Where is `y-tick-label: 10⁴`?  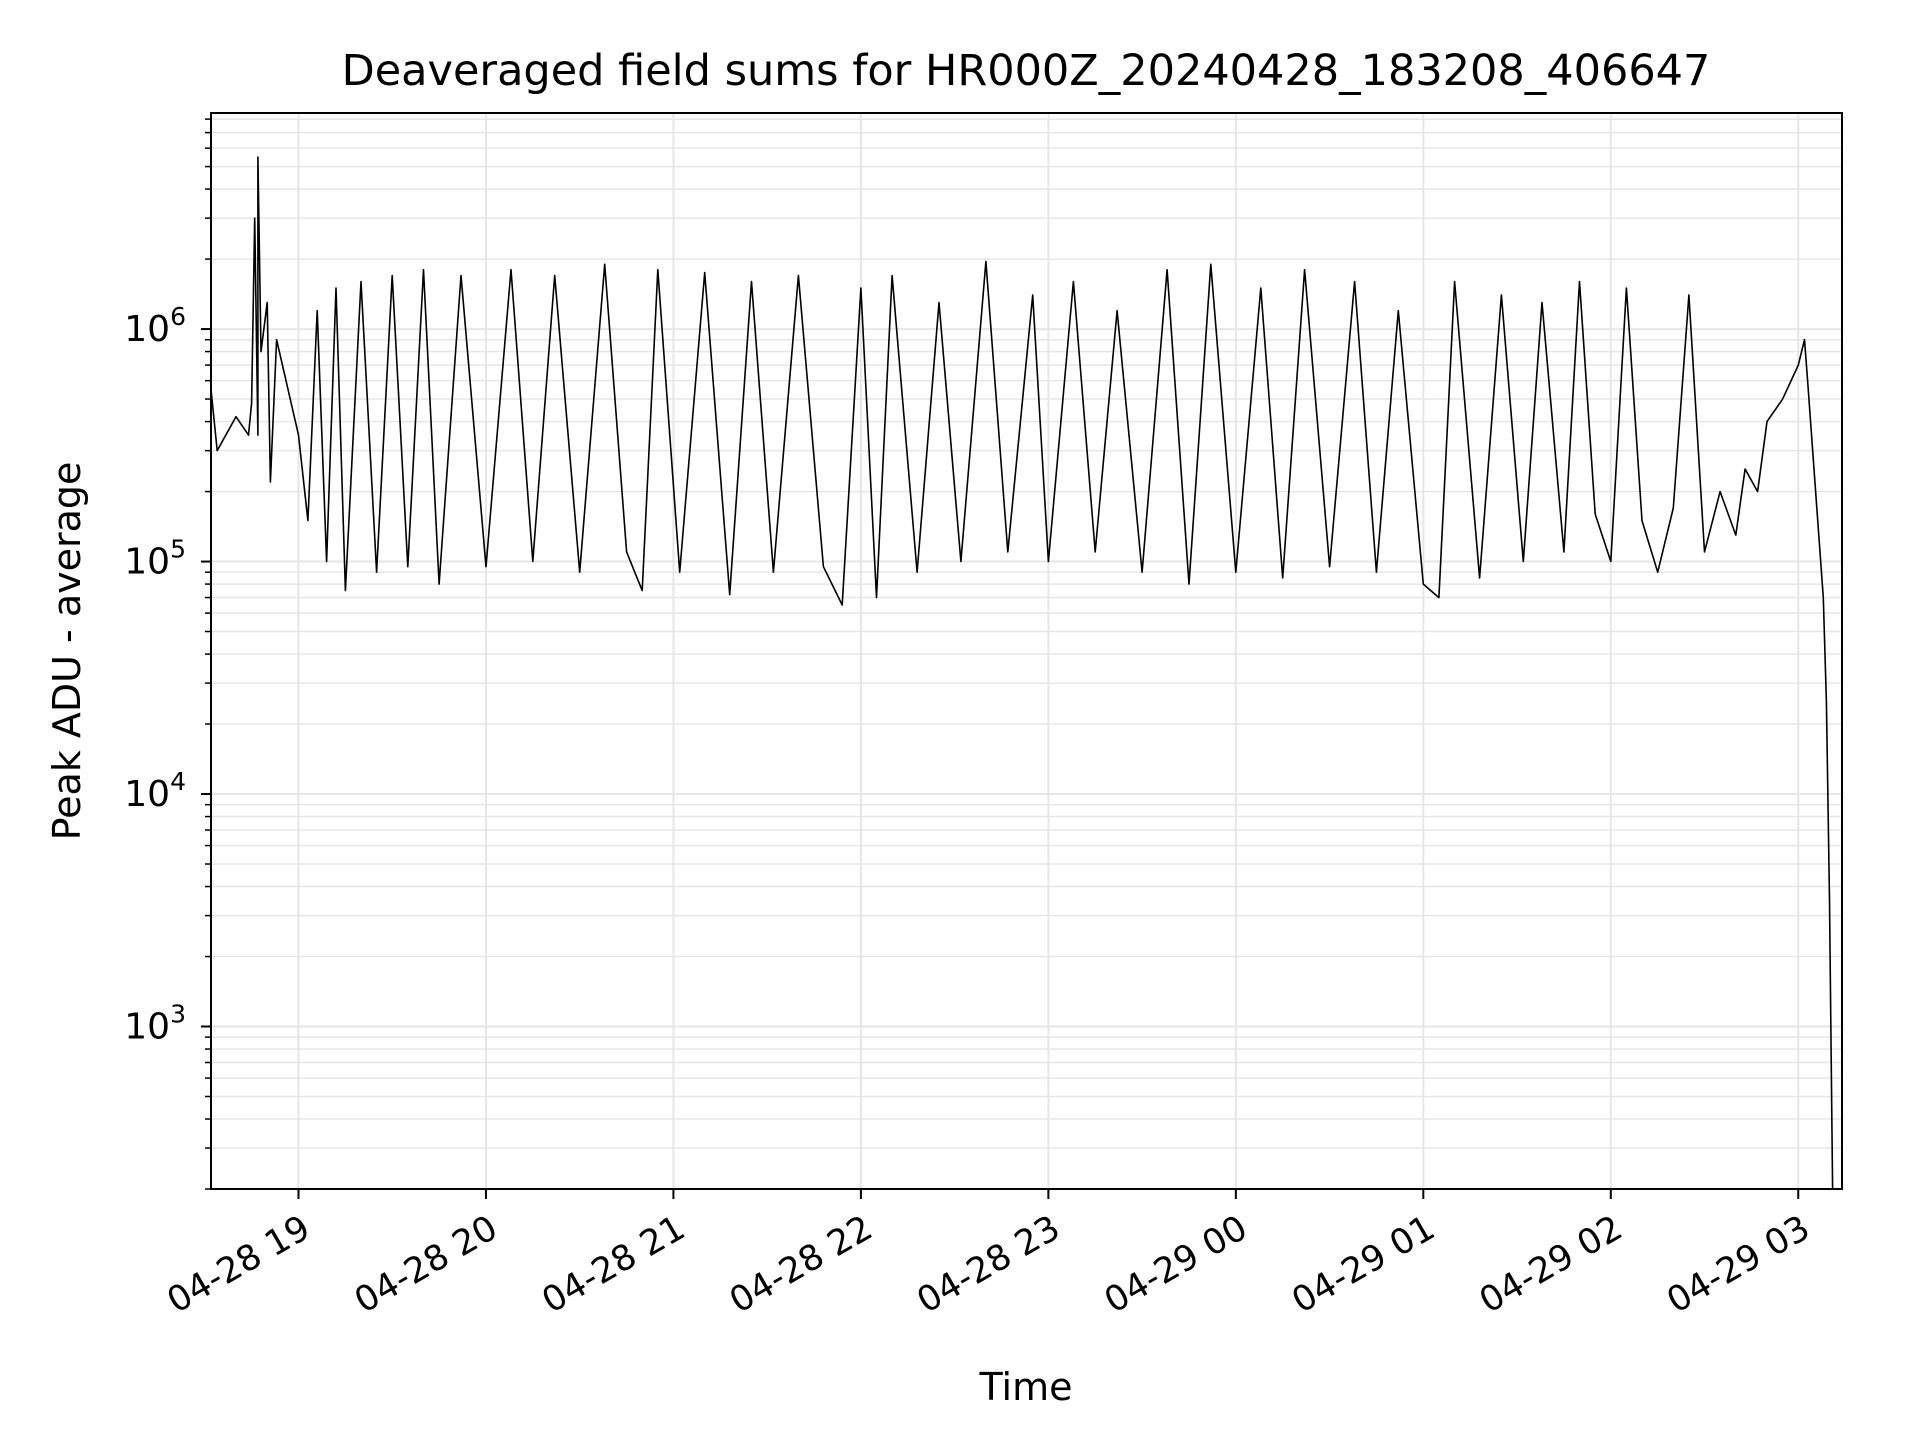 y-tick-label: 10⁴ is located at coordinates (155, 791).